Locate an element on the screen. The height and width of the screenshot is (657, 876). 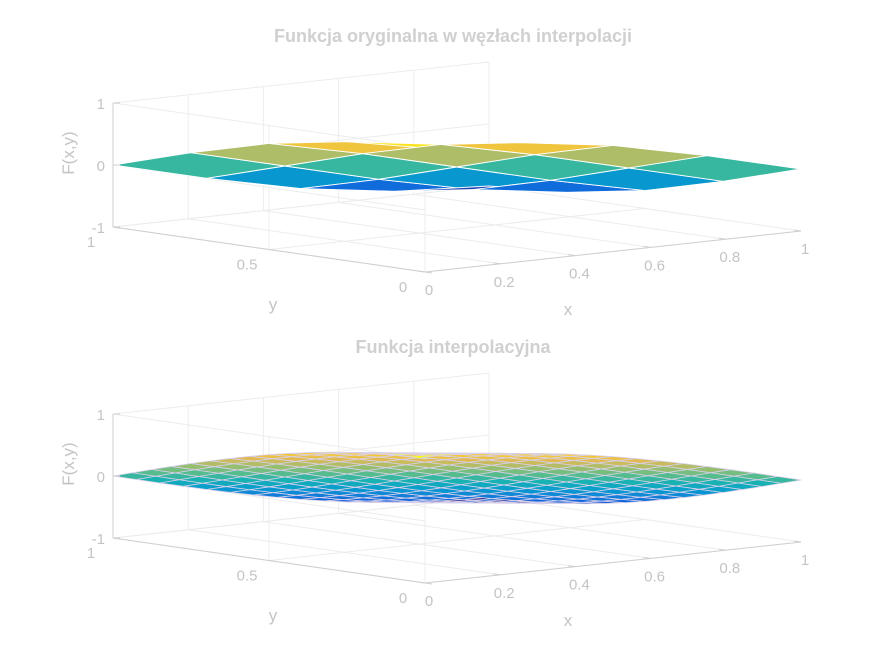
surface-patch is located at coordinates (715, 168).